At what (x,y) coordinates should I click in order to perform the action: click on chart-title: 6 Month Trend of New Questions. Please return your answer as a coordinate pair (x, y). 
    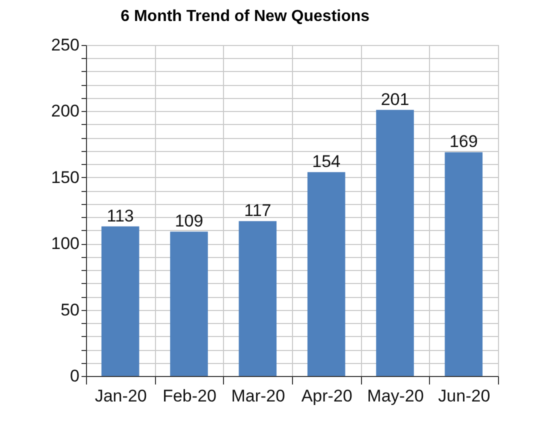
    Looking at the image, I should click on (245, 16).